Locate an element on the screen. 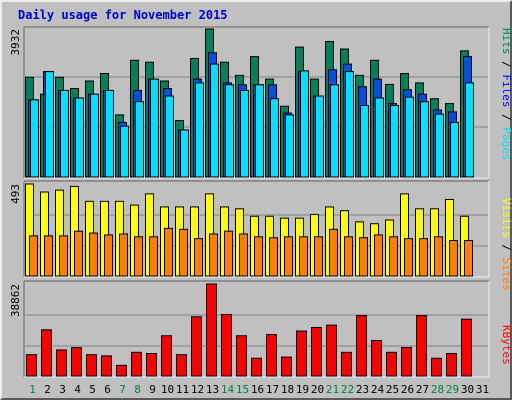 Image resolution: width=512 pixels, height=400 pixels. day-label: 25 is located at coordinates (392, 389).